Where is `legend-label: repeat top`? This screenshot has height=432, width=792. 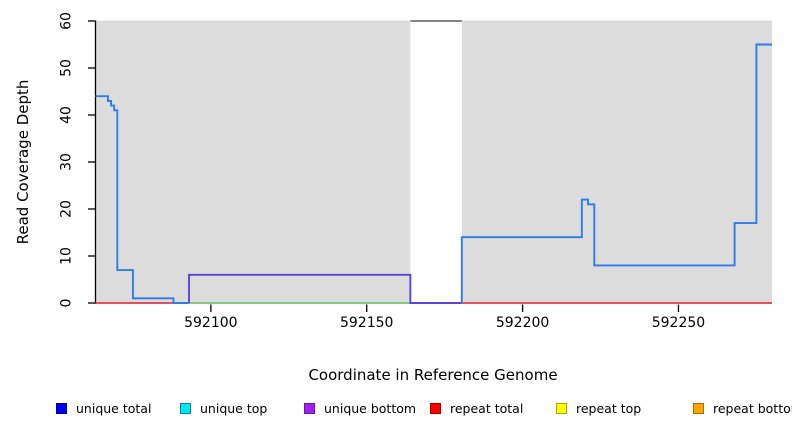
legend-label: repeat top is located at coordinates (609, 408).